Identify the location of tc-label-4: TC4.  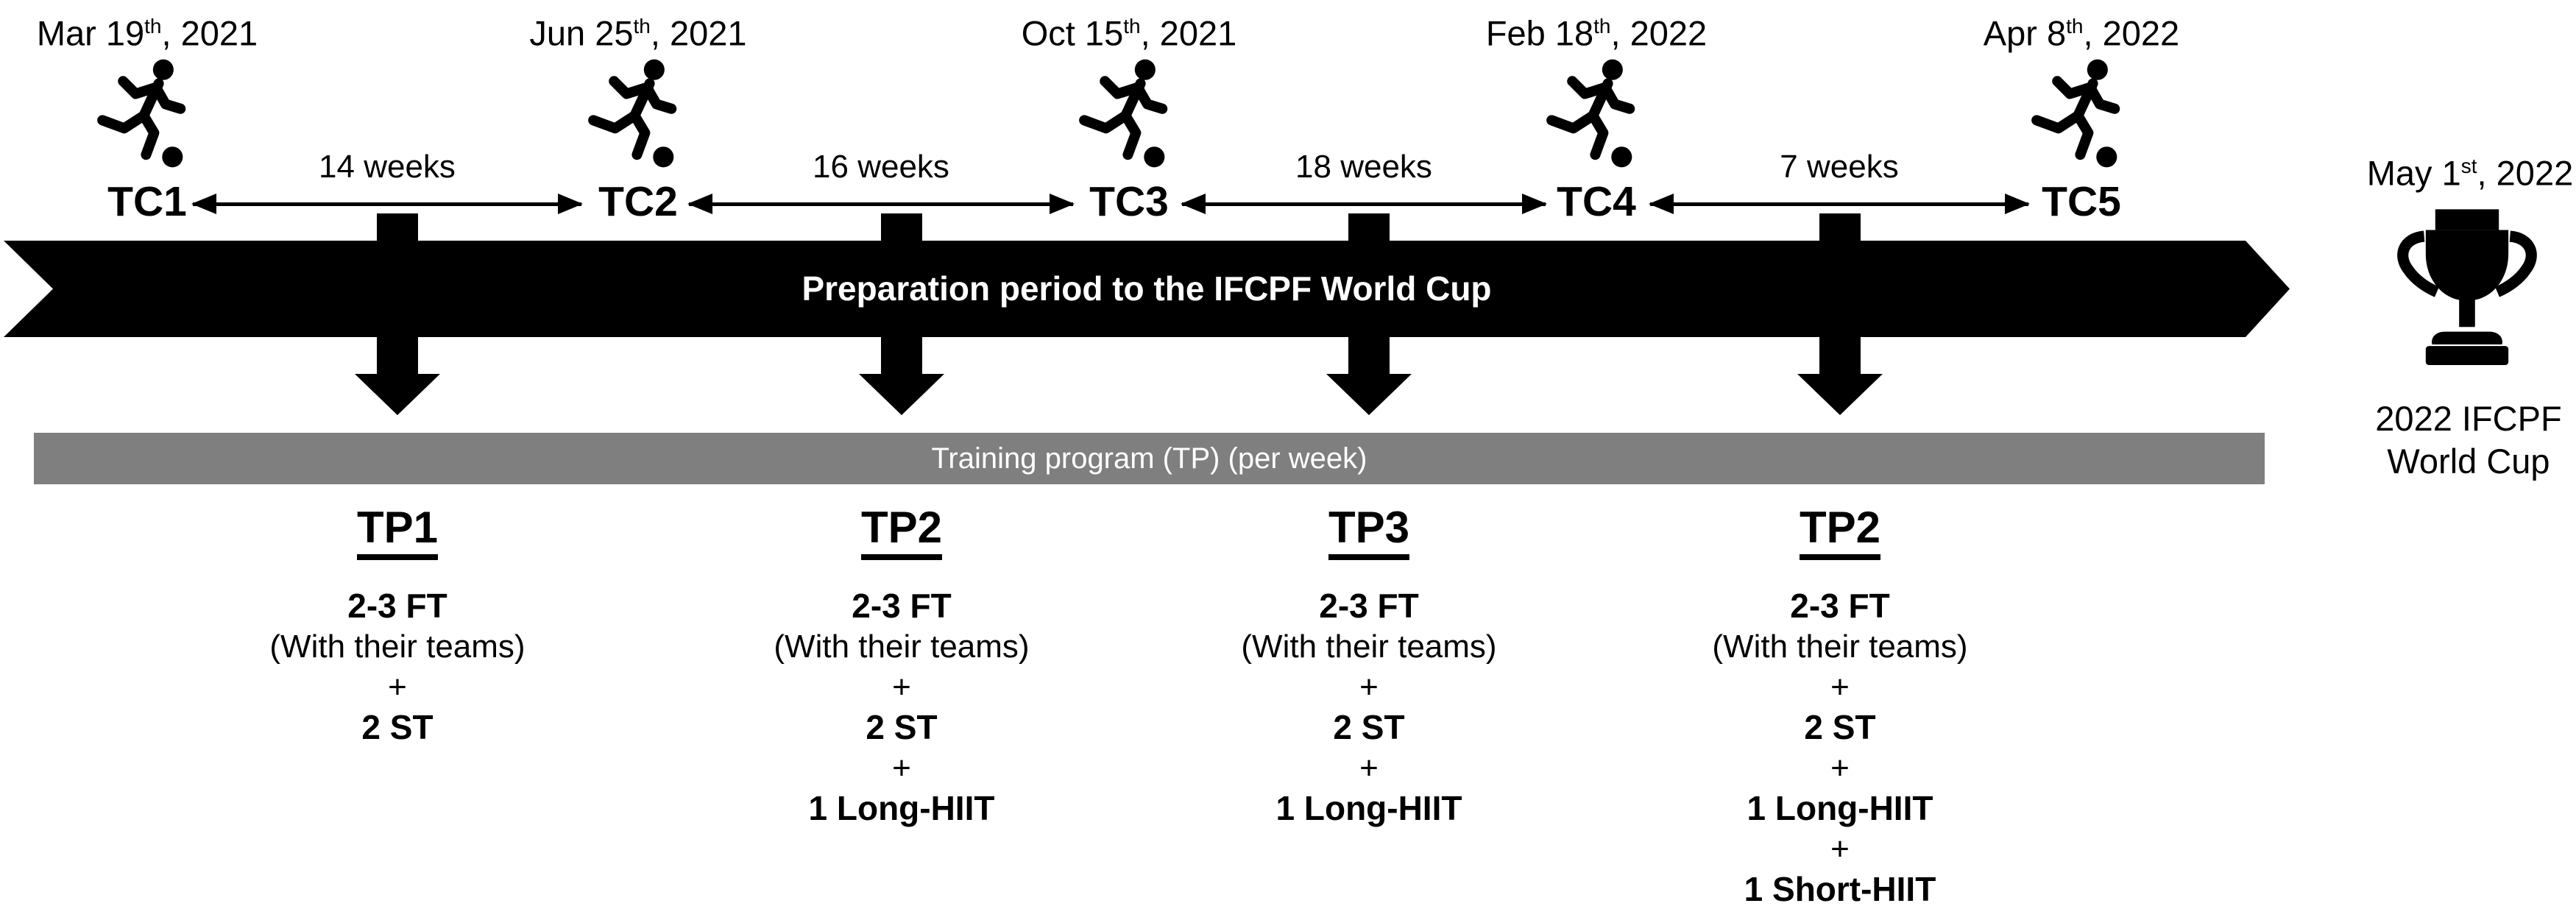
(1596, 201).